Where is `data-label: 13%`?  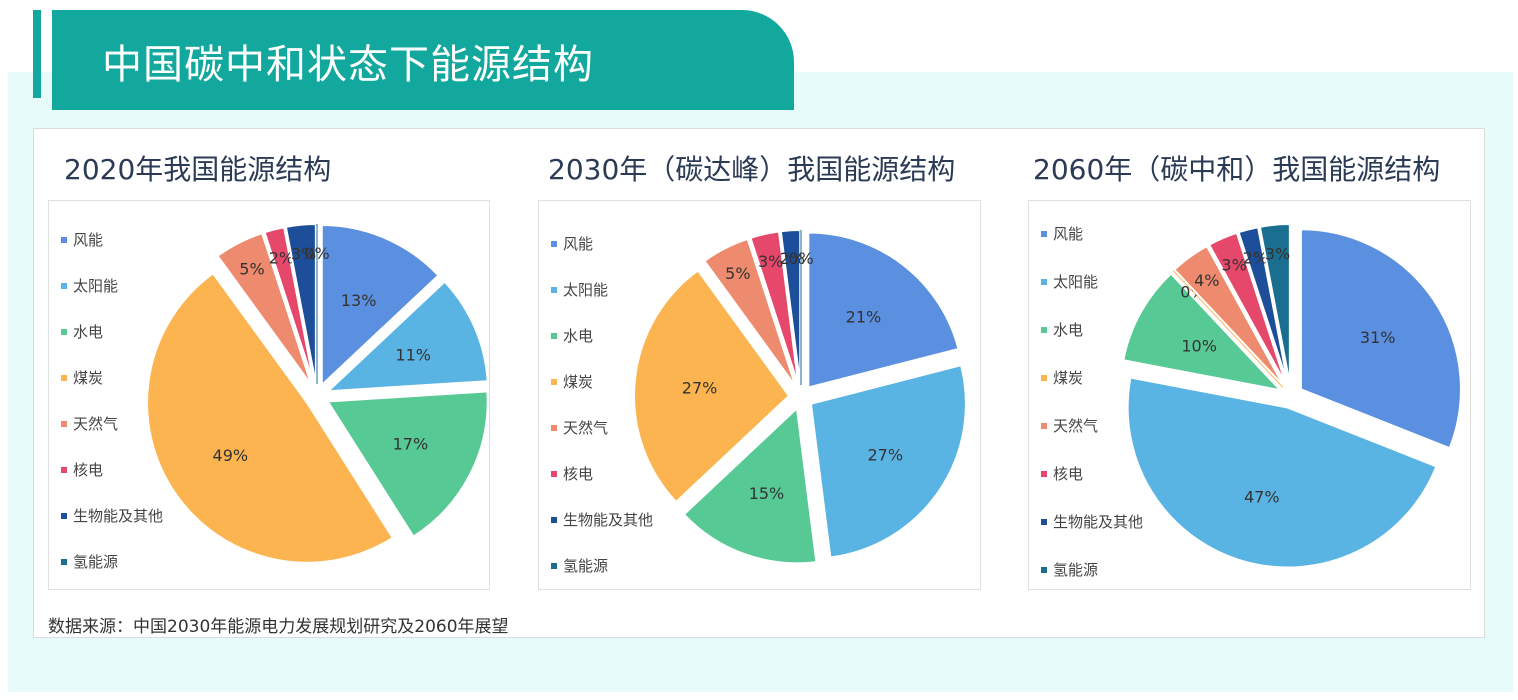
data-label: 13% is located at coordinates (359, 300).